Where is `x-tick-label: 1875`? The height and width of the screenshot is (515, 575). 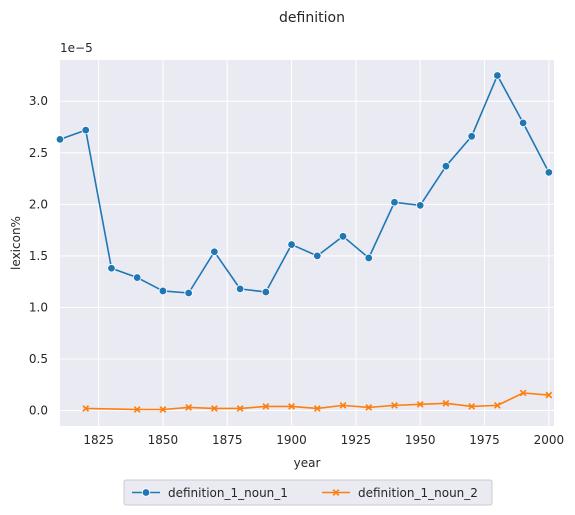 x-tick-label: 1875 is located at coordinates (227, 440).